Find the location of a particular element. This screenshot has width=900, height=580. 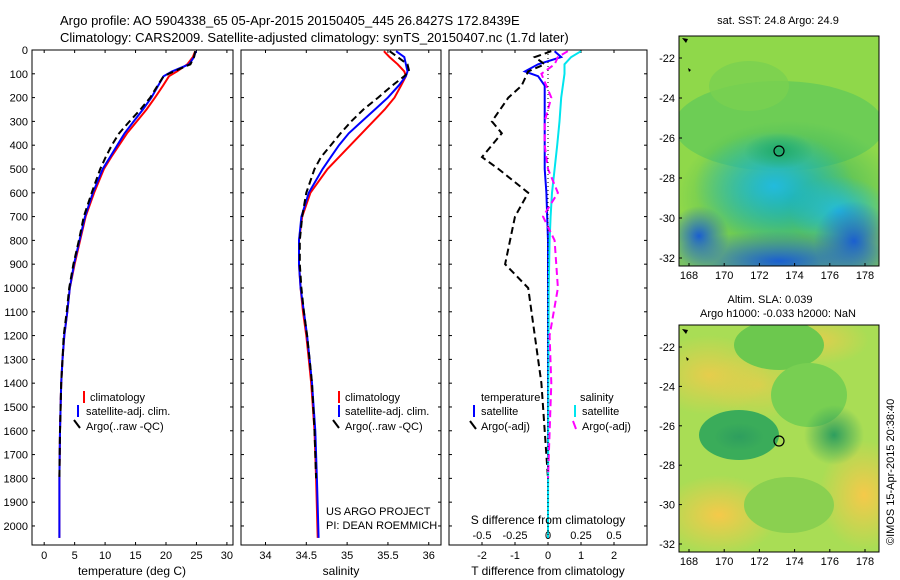

series-line-temperature-argo-adj- is located at coordinates (516, 264).